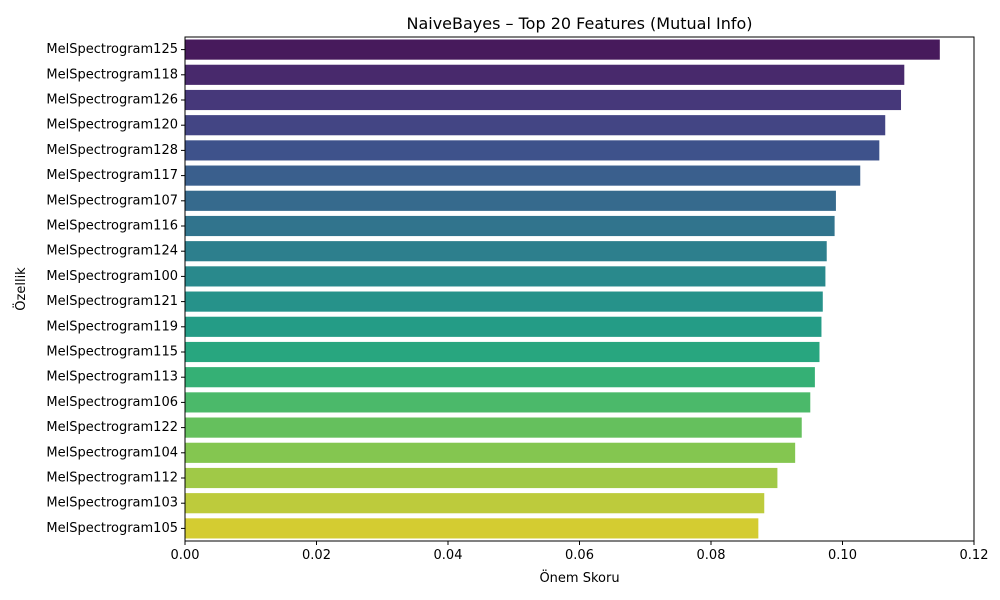  I want to click on bar-melspectrogram100, so click(505, 276).